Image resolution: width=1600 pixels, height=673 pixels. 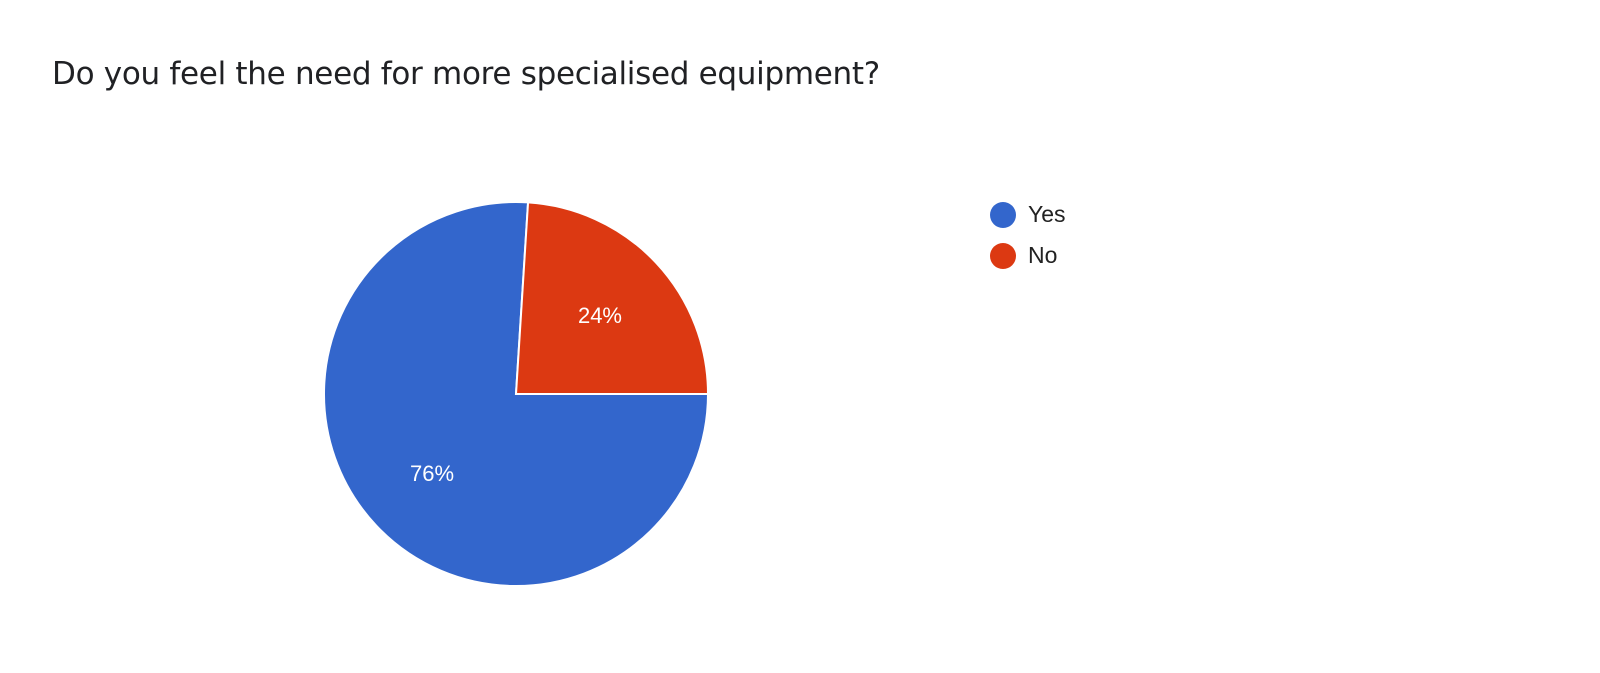 I want to click on pie-slice-yes, so click(x=516, y=394).